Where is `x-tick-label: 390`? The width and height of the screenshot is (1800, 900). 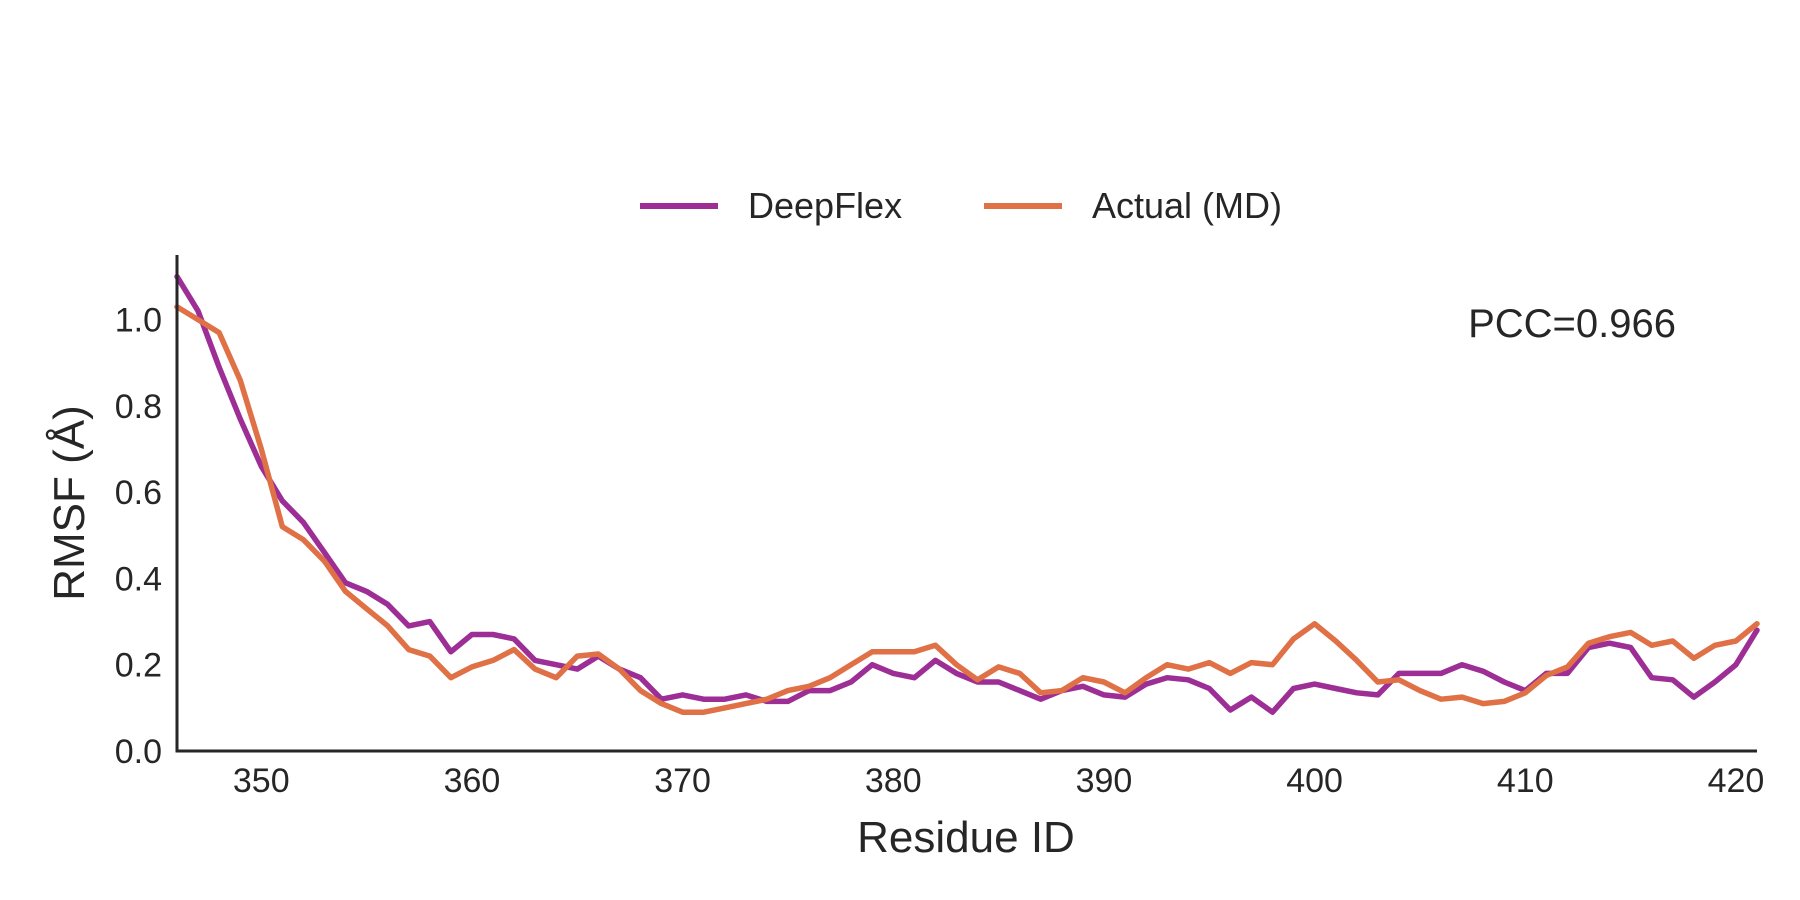 x-tick-label: 390 is located at coordinates (1104, 781).